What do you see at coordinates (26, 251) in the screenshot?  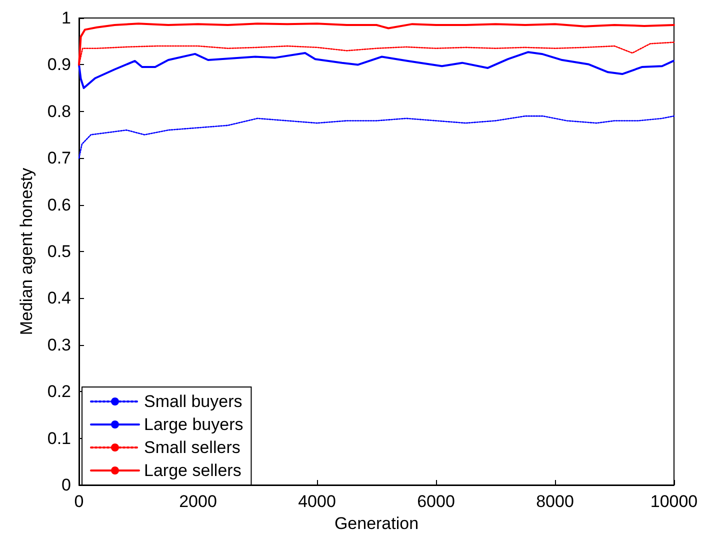 I see `y-axis-title: Median agent honesty` at bounding box center [26, 251].